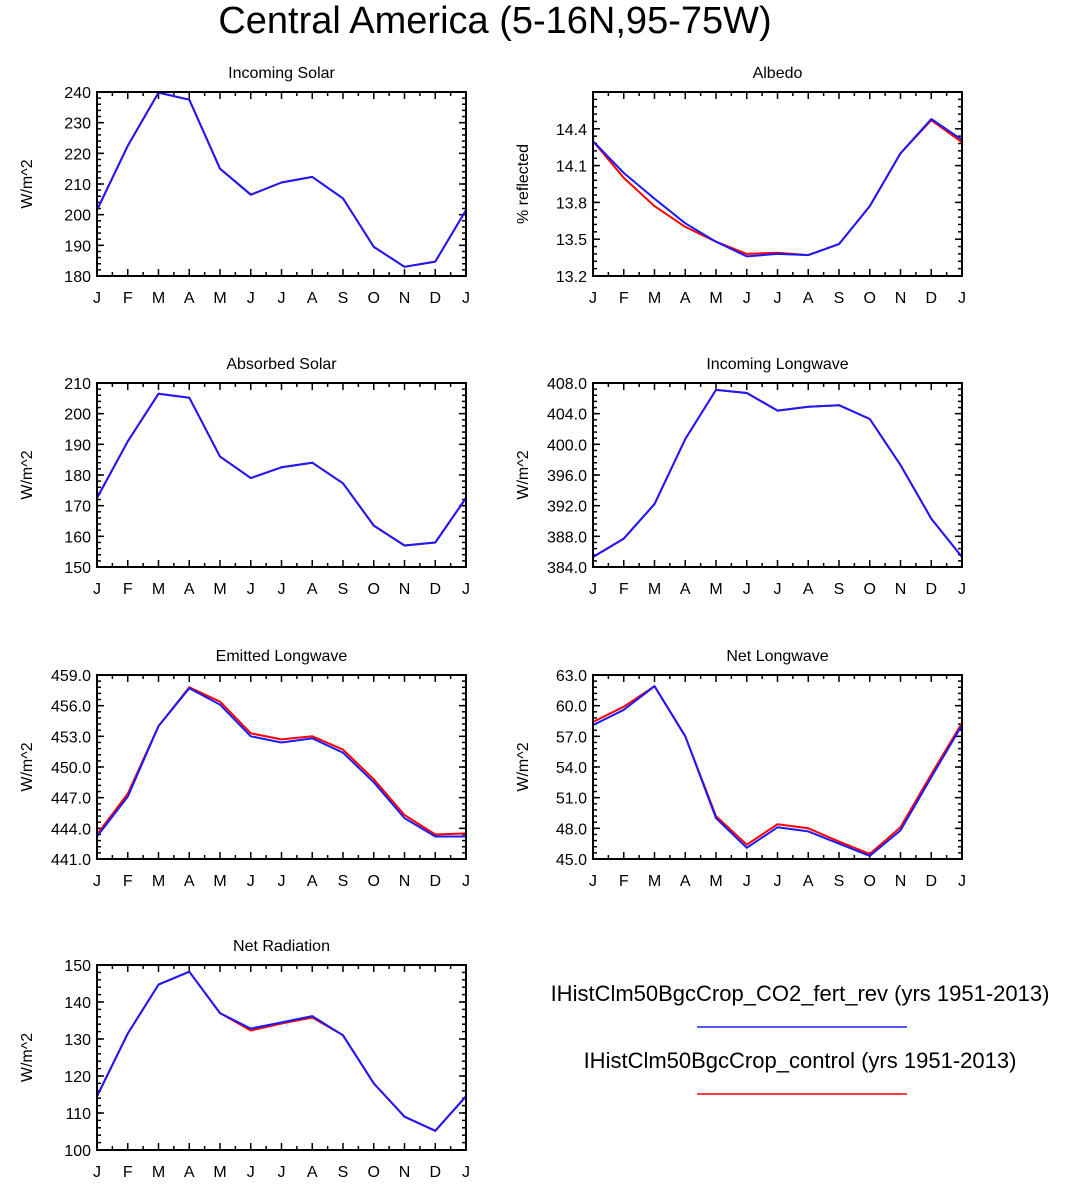 Image resolution: width=1087 pixels, height=1187 pixels. Describe the element at coordinates (931, 881) in the screenshot. I see `net-longwave-xtick-label: D` at that location.